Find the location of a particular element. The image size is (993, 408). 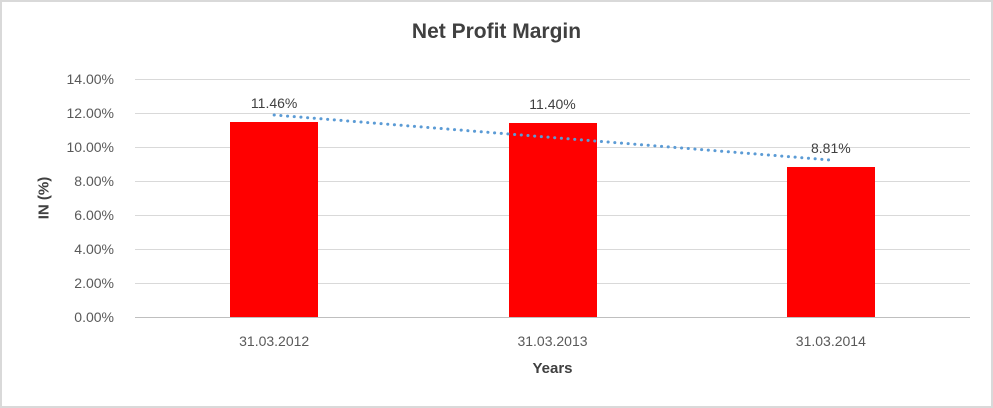

x-axis-line is located at coordinates (552, 317).